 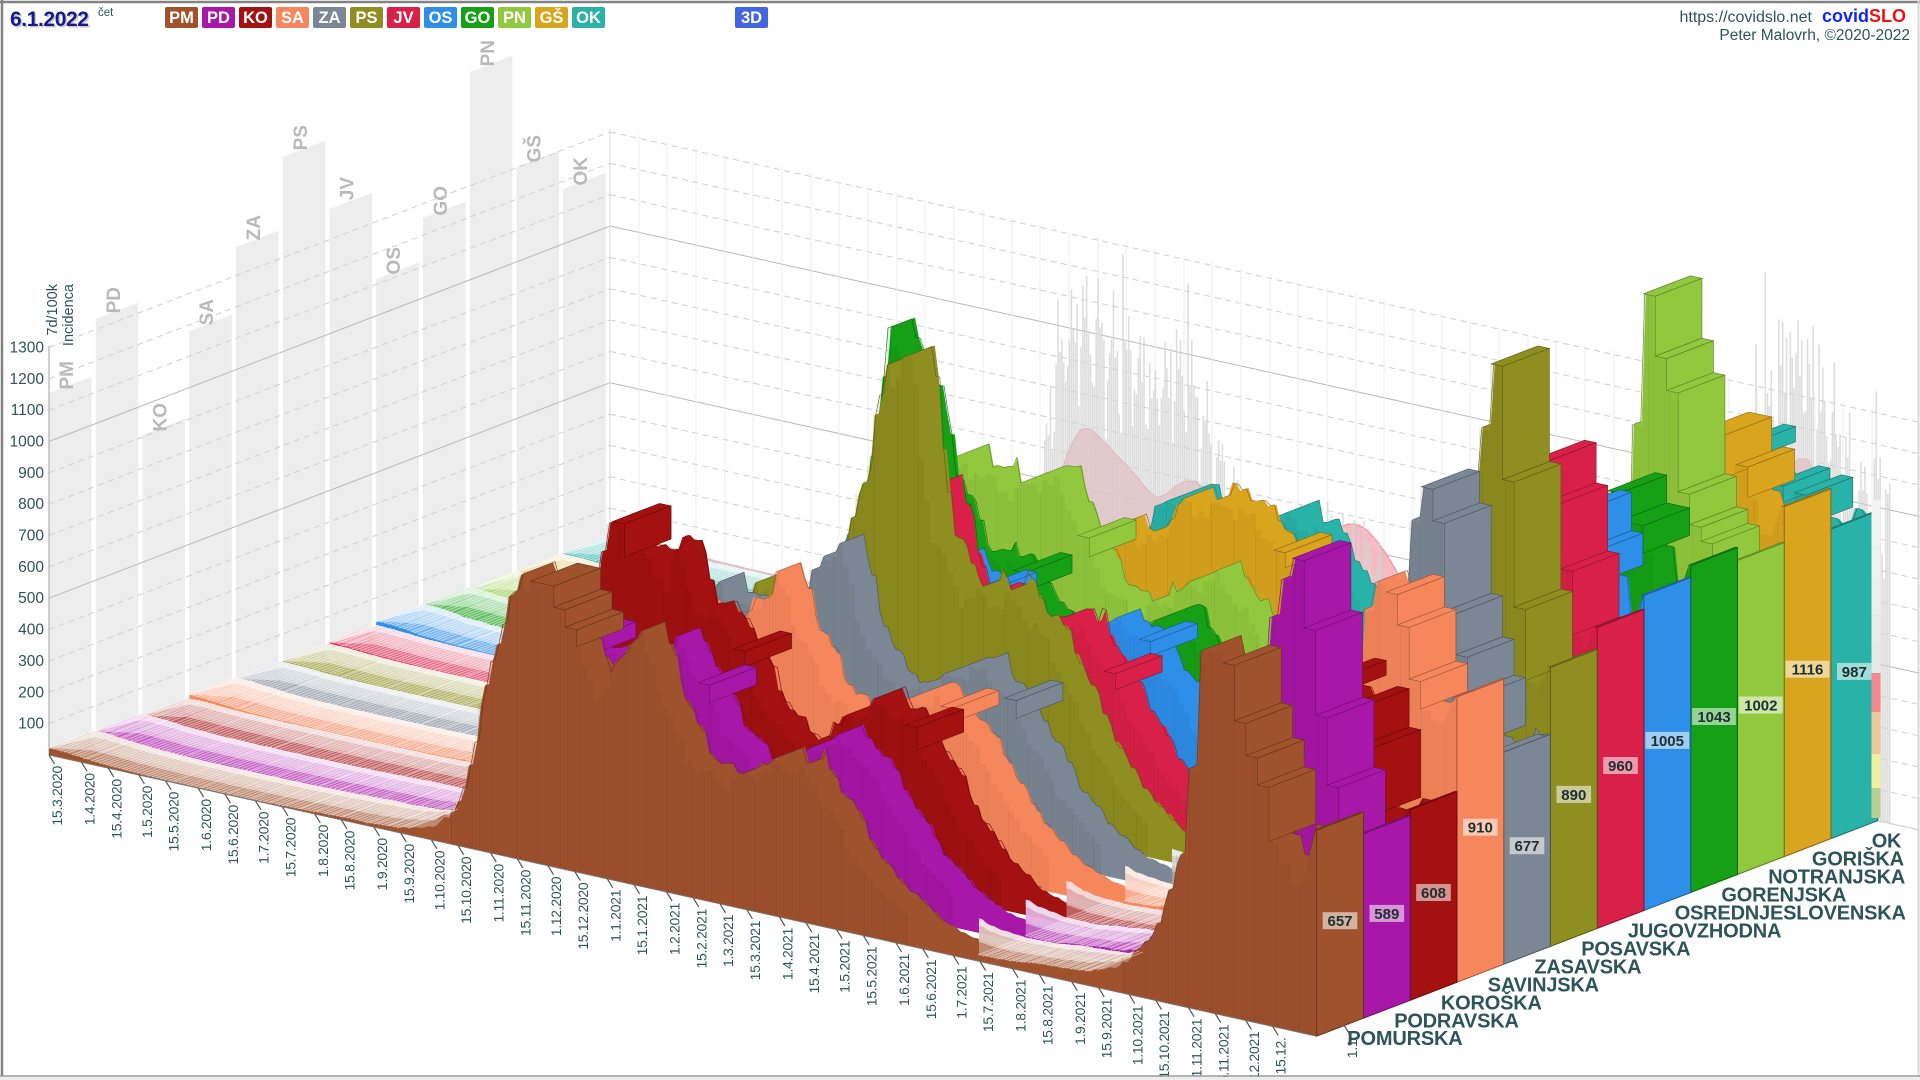 What do you see at coordinates (1836, 878) in the screenshot?
I see `svg-text: NOTRANJSKA` at bounding box center [1836, 878].